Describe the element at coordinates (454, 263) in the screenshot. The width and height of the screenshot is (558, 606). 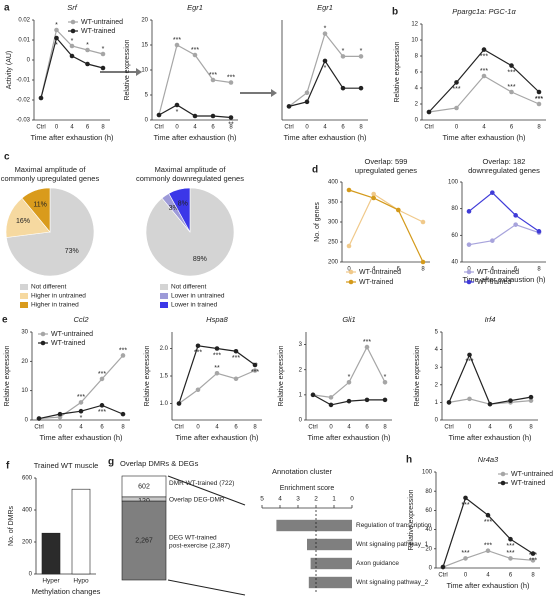
I see `y-tick-label: 40` at that location.